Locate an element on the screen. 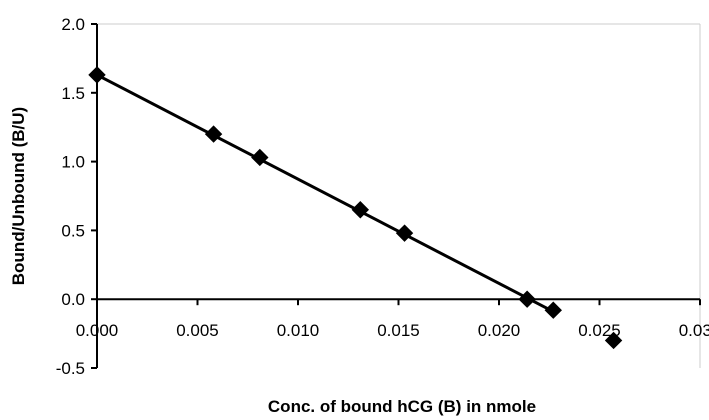 The width and height of the screenshot is (709, 420). x-tick-label: 0.020 is located at coordinates (499, 330).